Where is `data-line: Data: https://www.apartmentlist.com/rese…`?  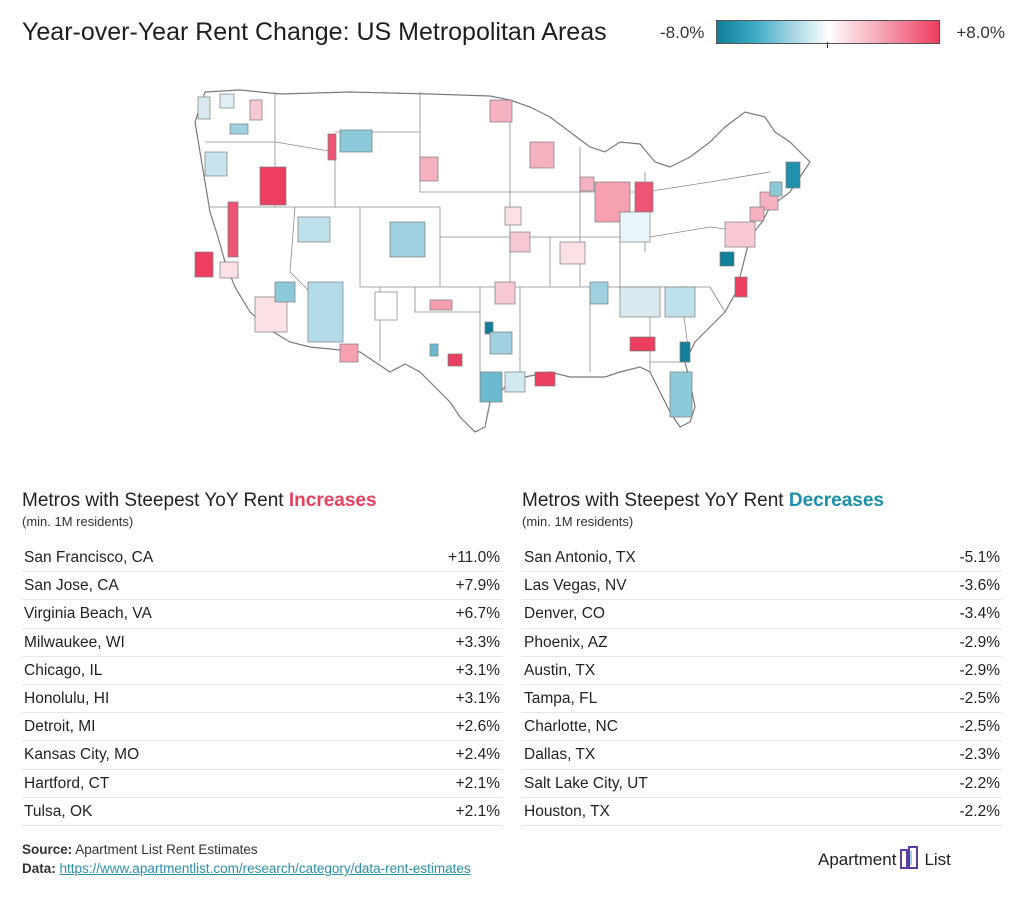 data-line: Data: https://www.apartmentlist.com/rese… is located at coordinates (246, 868).